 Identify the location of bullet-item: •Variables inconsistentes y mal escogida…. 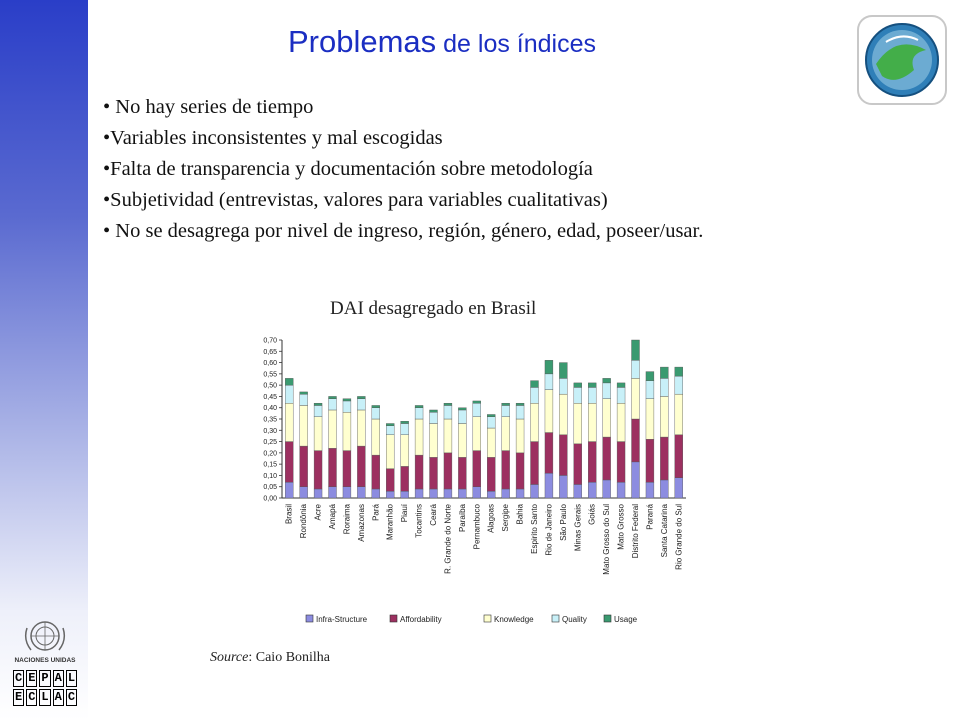
(273, 138).